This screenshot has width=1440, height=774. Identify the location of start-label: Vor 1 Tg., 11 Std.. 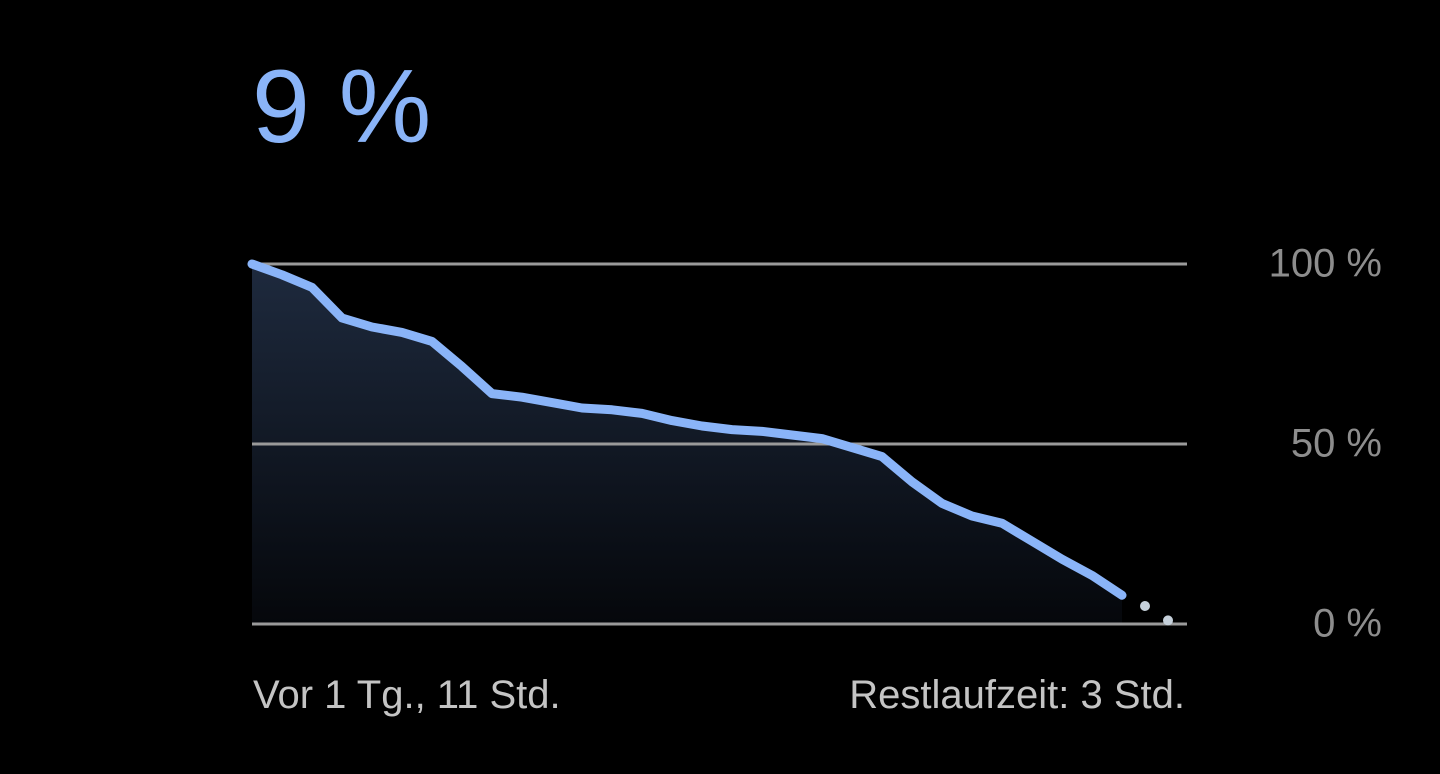
(407, 695).